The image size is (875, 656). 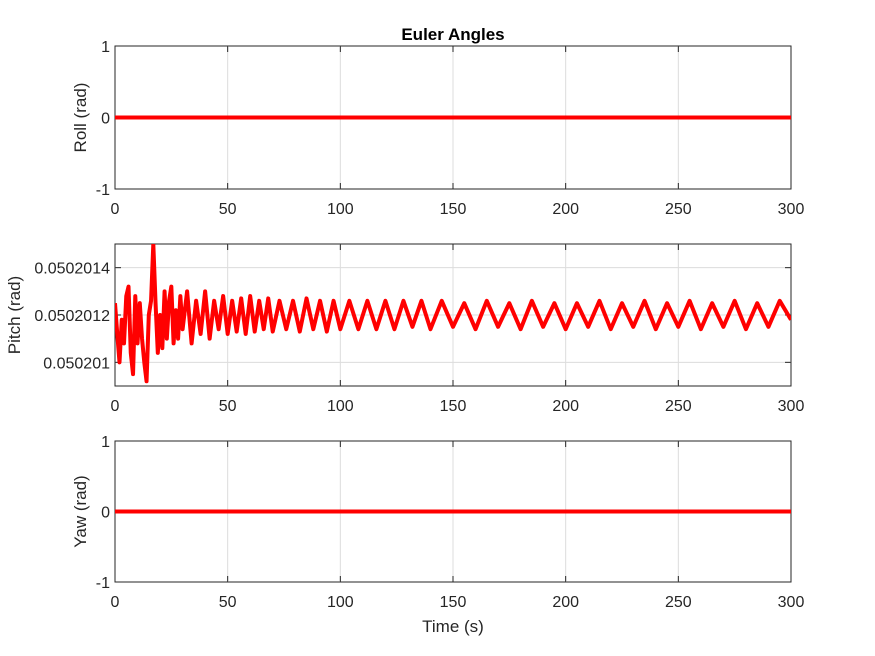 What do you see at coordinates (115, 209) in the screenshot?
I see `roll-x-tick-label: 0` at bounding box center [115, 209].